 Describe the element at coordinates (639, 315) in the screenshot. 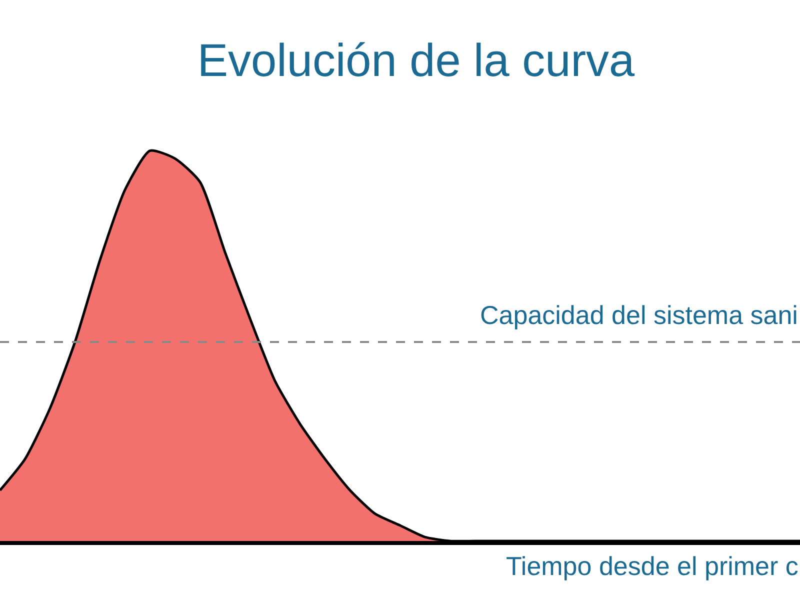

I see `ref-line-label: Capacidad del sistema sani` at that location.